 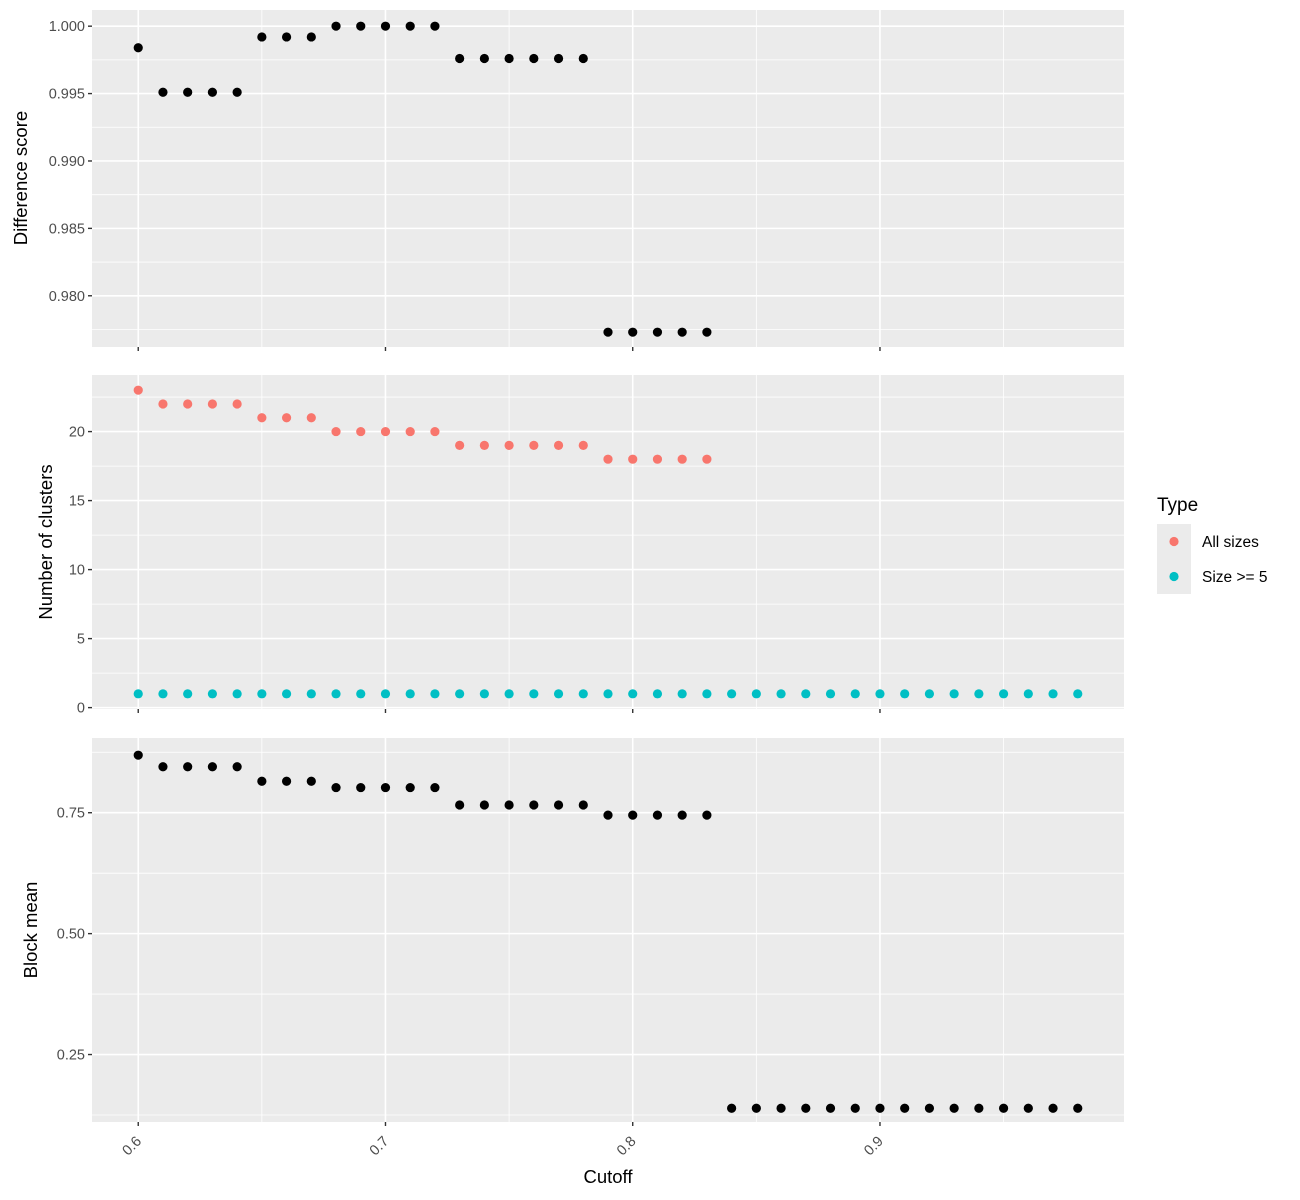 I want to click on x-tick-label: 0.7, so click(x=380, y=1147).